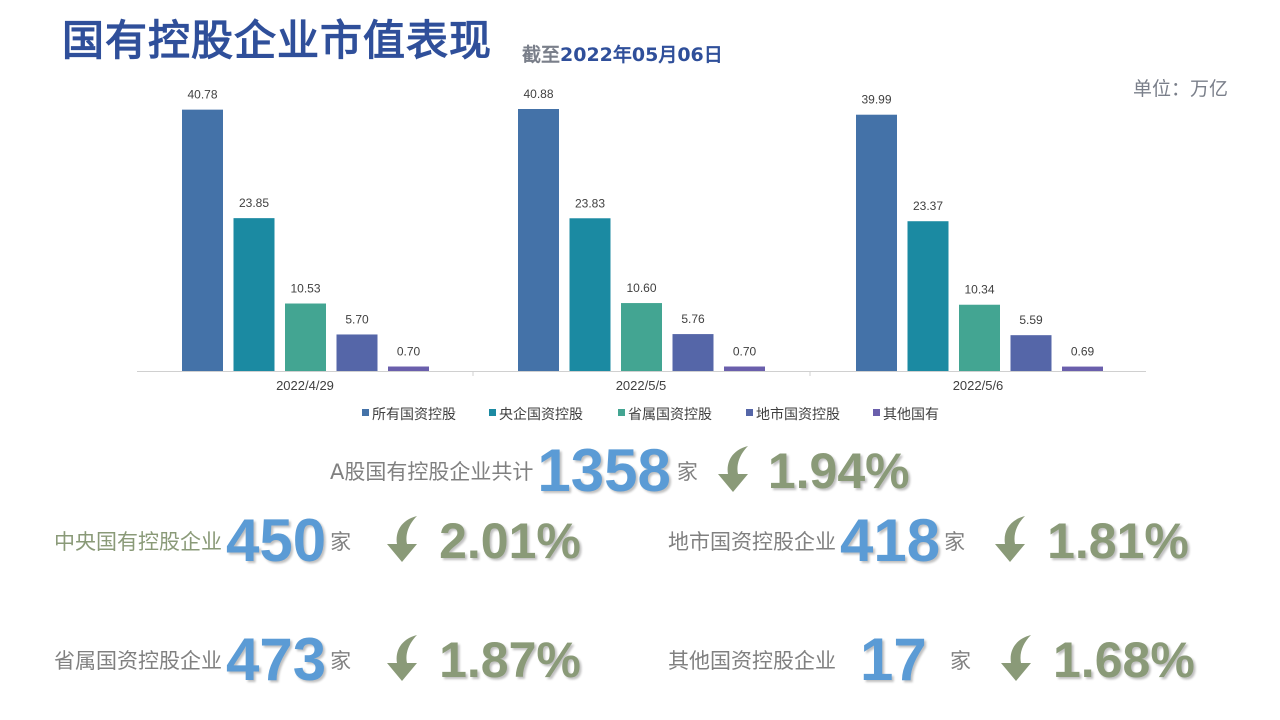 The height and width of the screenshot is (720, 1280). What do you see at coordinates (752, 541) in the screenshot?
I see `stat-city-label: 地市国资控股企业` at bounding box center [752, 541].